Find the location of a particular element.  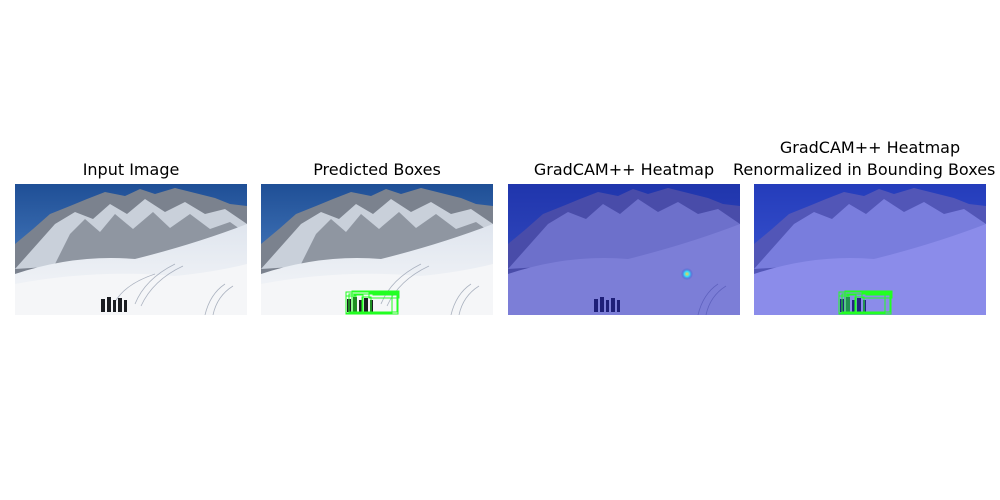

heatmap-hotspot is located at coordinates (687, 274).